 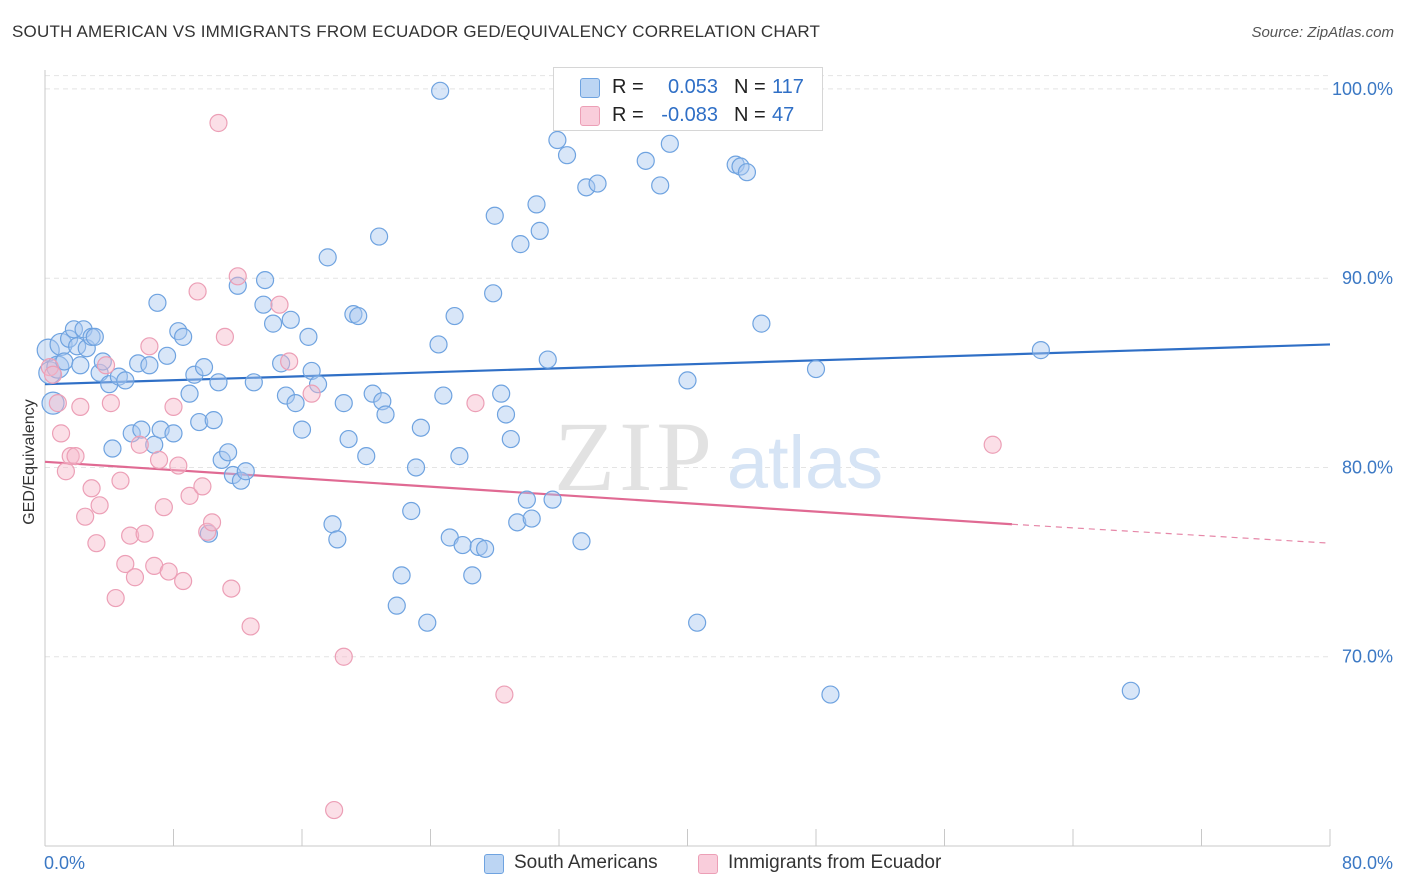 What do you see at coordinates (783, 115) in the screenshot?
I see `legend-n-value: 47` at bounding box center [783, 115].